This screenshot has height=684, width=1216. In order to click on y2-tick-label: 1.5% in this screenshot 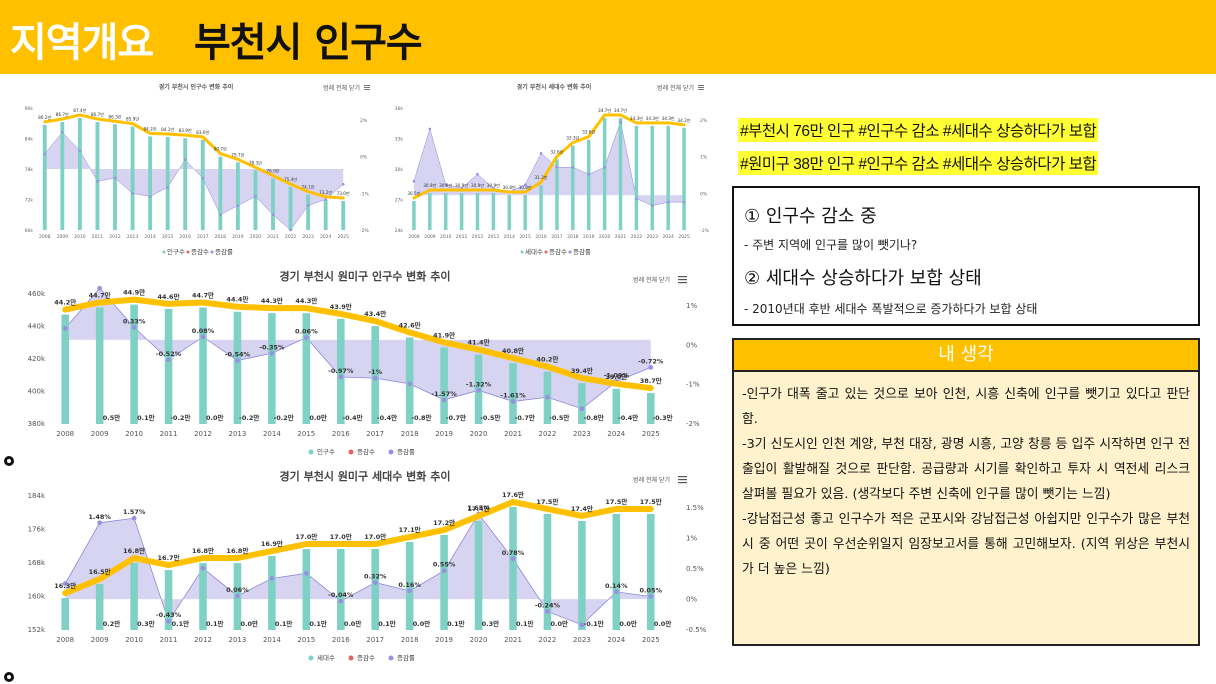, I will do `click(695, 508)`.